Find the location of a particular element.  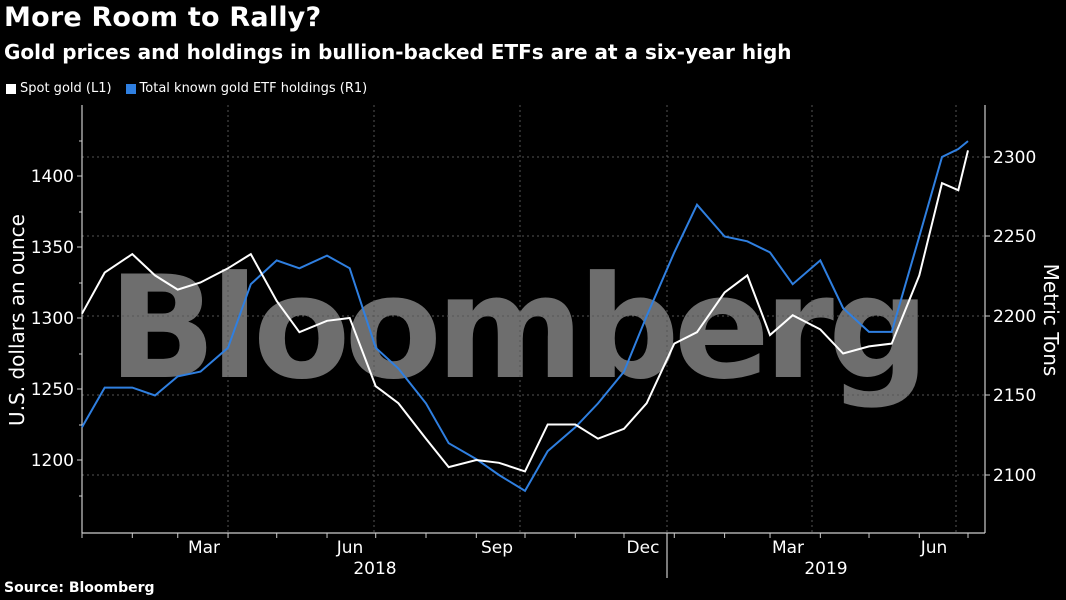

svg-text: 2200 is located at coordinates (1014, 317).